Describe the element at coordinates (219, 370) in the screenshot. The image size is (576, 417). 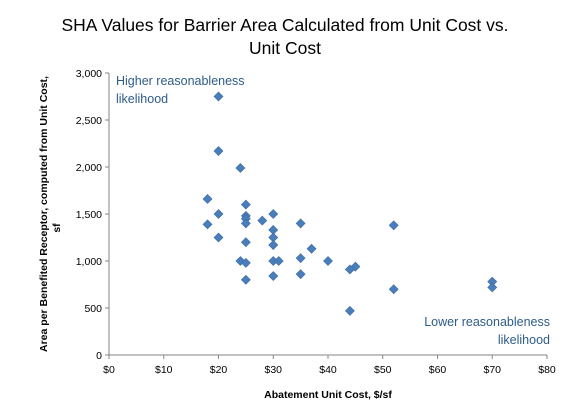
I see `x-tick-label: $20` at that location.